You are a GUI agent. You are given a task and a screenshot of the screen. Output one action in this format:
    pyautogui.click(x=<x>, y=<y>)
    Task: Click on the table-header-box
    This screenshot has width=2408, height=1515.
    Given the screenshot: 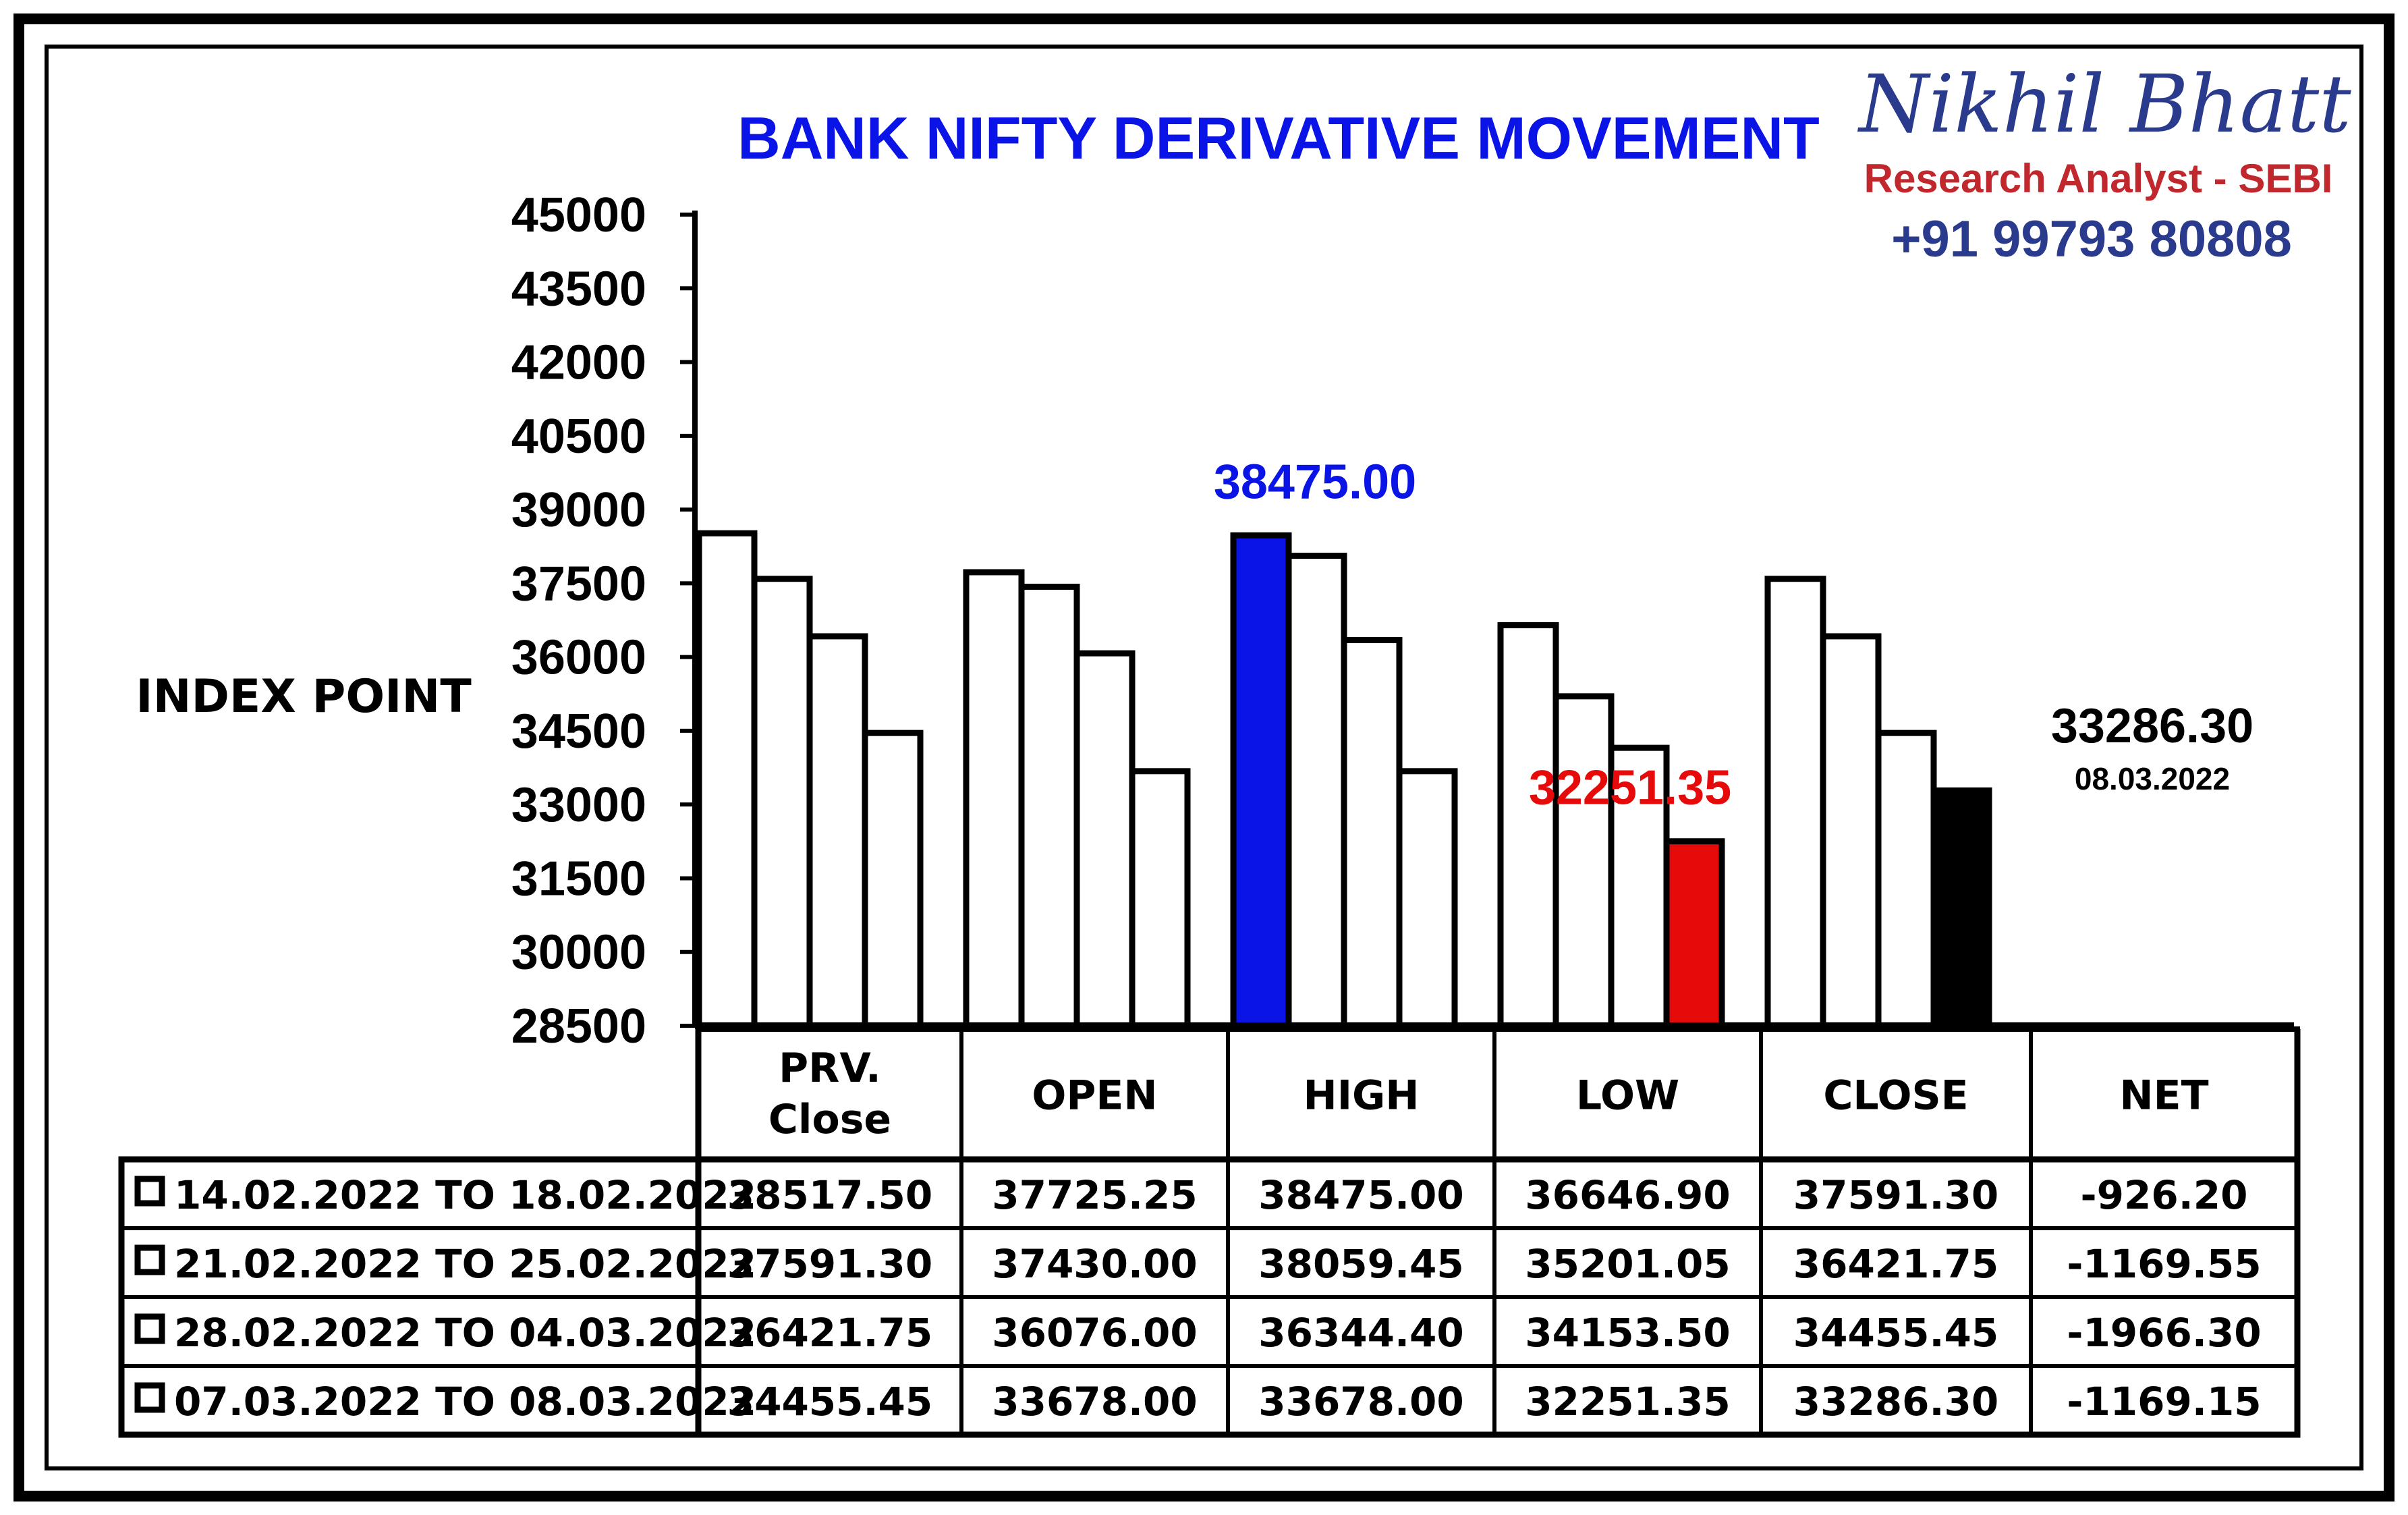 What is the action you would take?
    pyautogui.click(x=1498, y=1094)
    